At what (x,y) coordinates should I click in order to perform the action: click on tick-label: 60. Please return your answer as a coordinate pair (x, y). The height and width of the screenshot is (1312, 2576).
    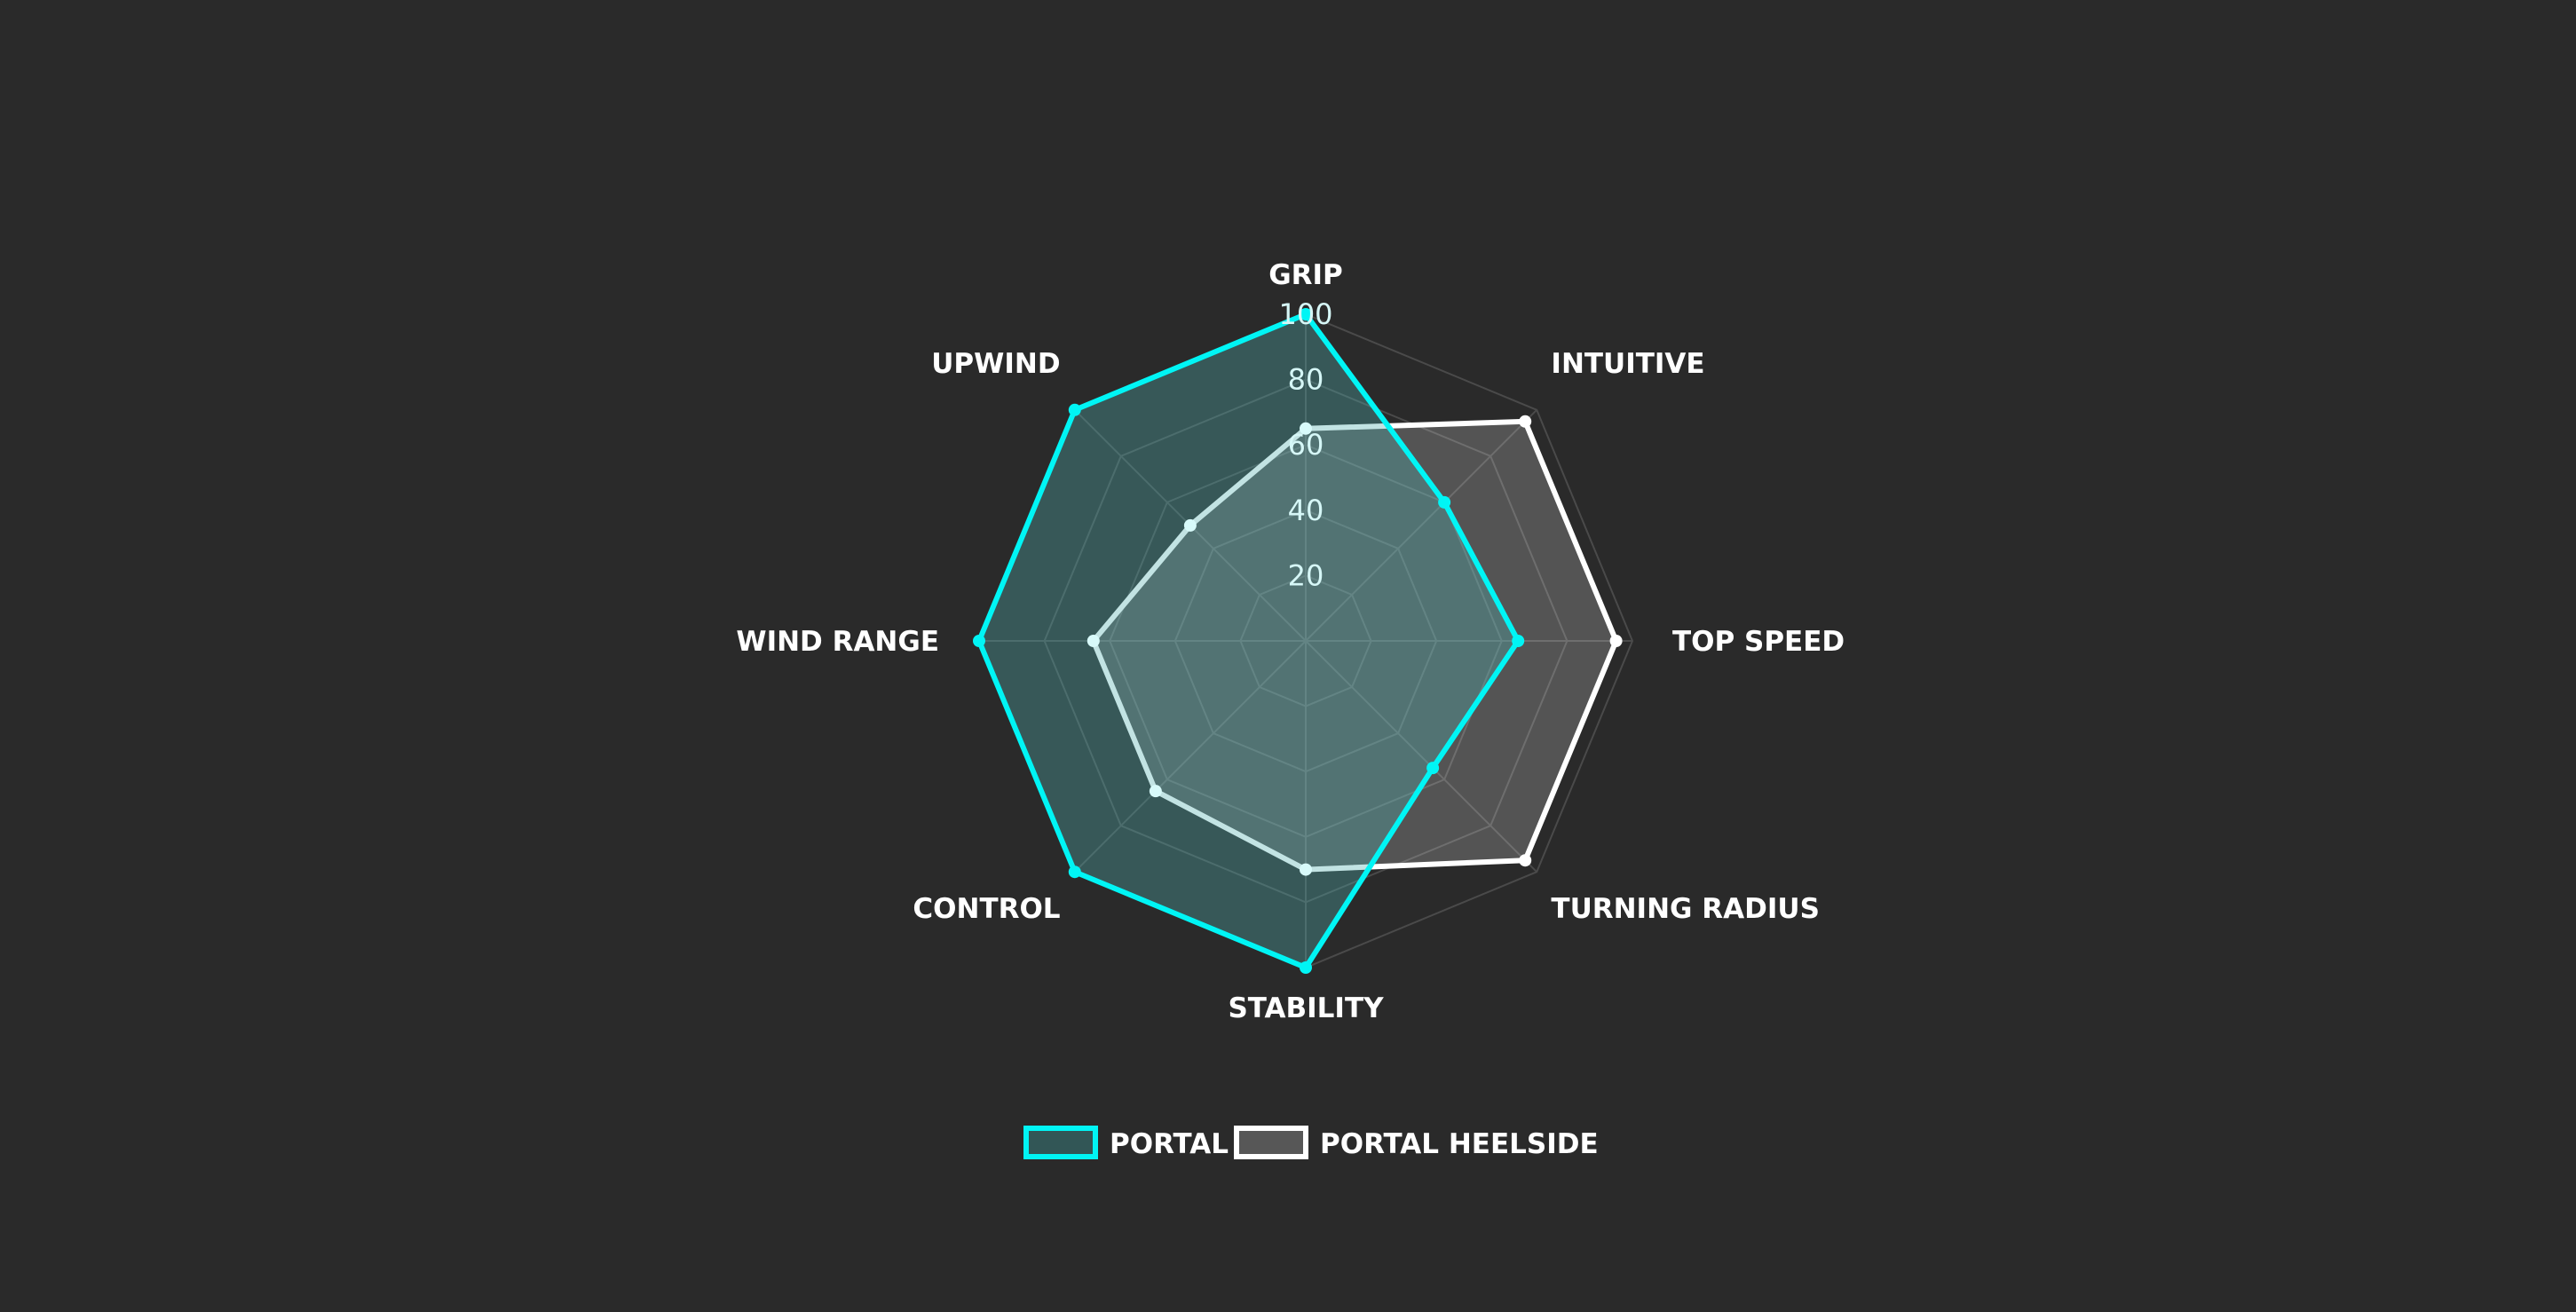
    Looking at the image, I should click on (1306, 445).